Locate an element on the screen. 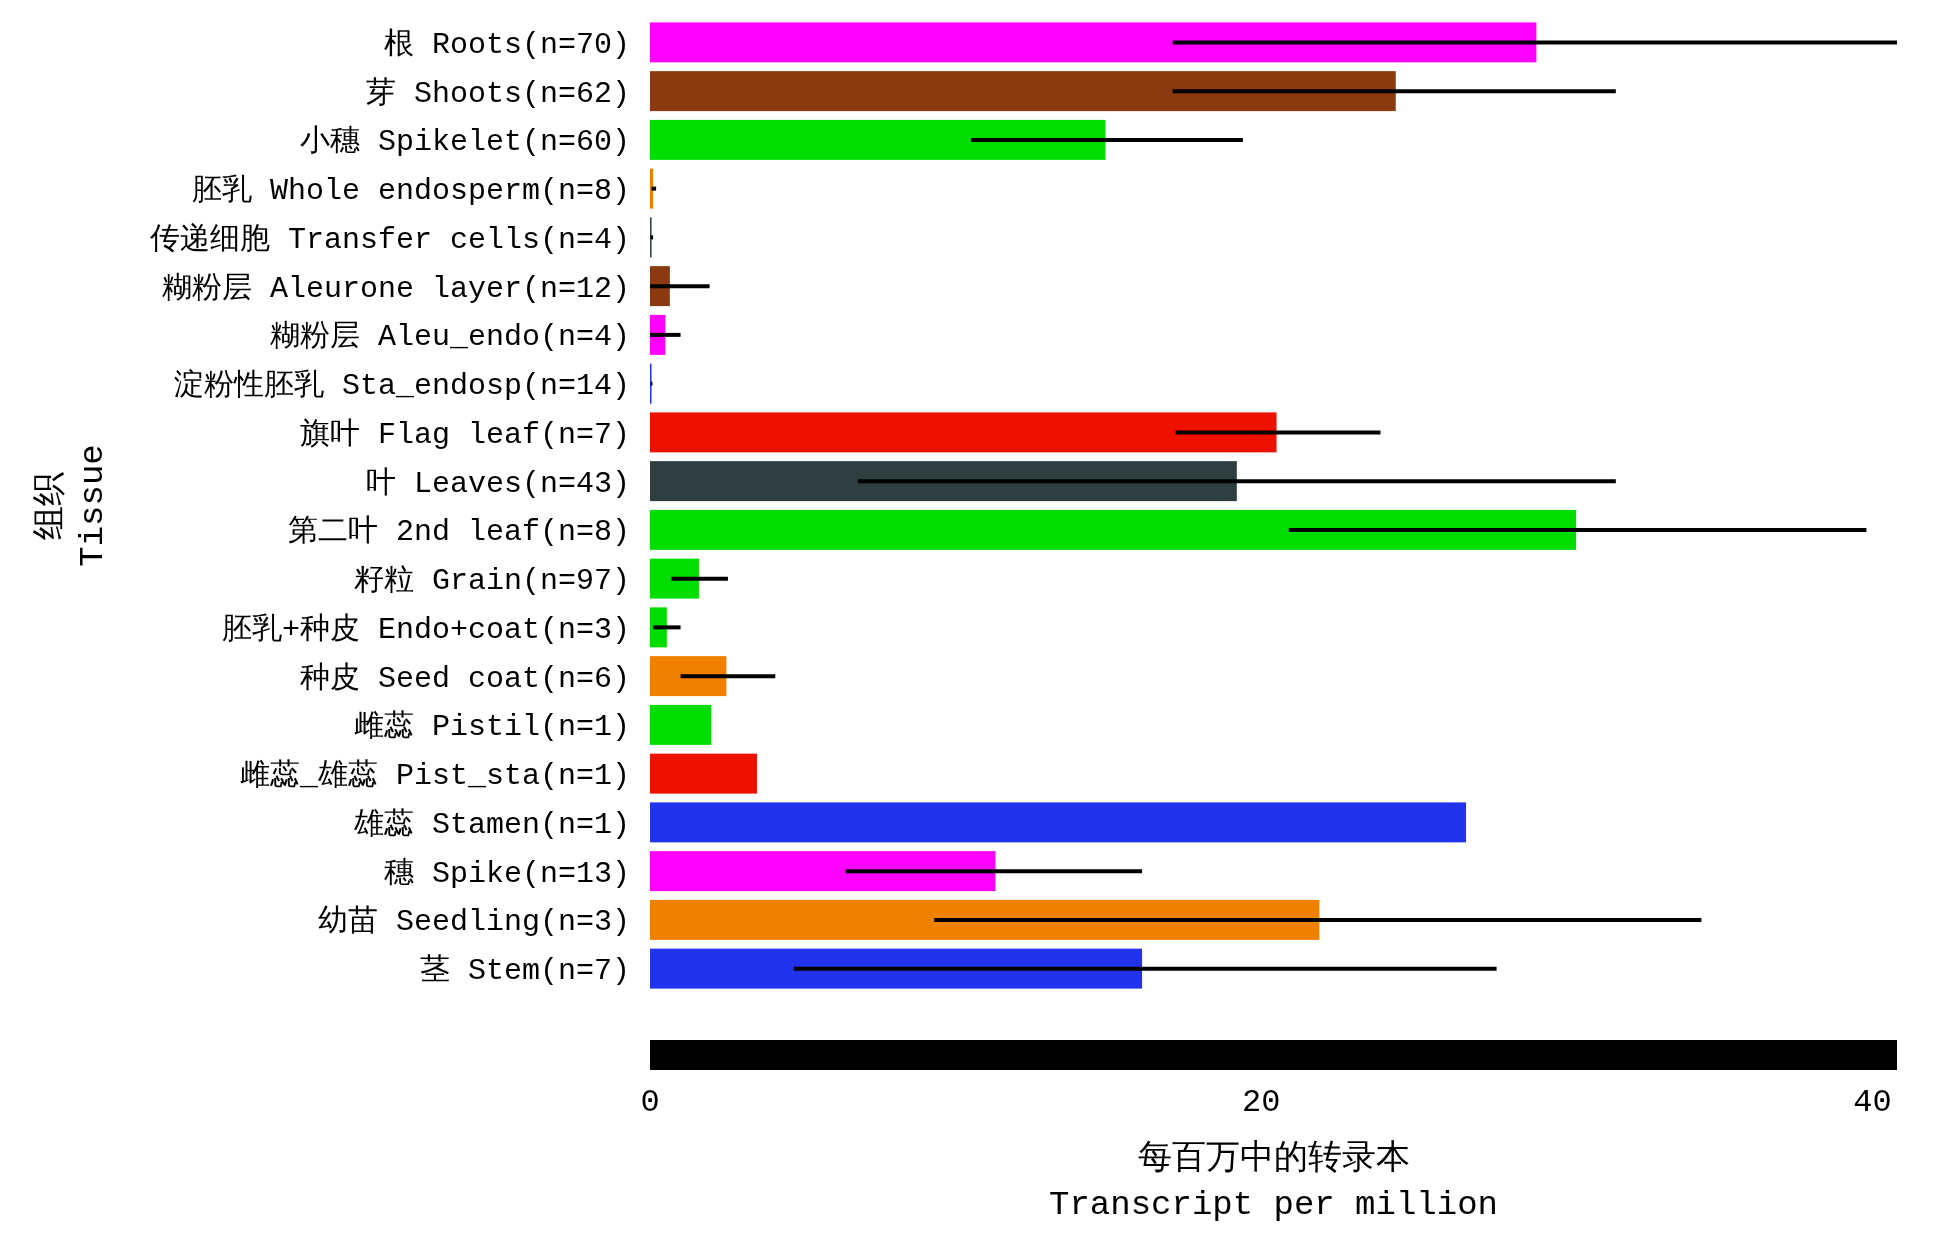 The width and height of the screenshot is (1943, 1236). y-tick-label: 小穗 Spikelet(n=60) is located at coordinates (464, 142).